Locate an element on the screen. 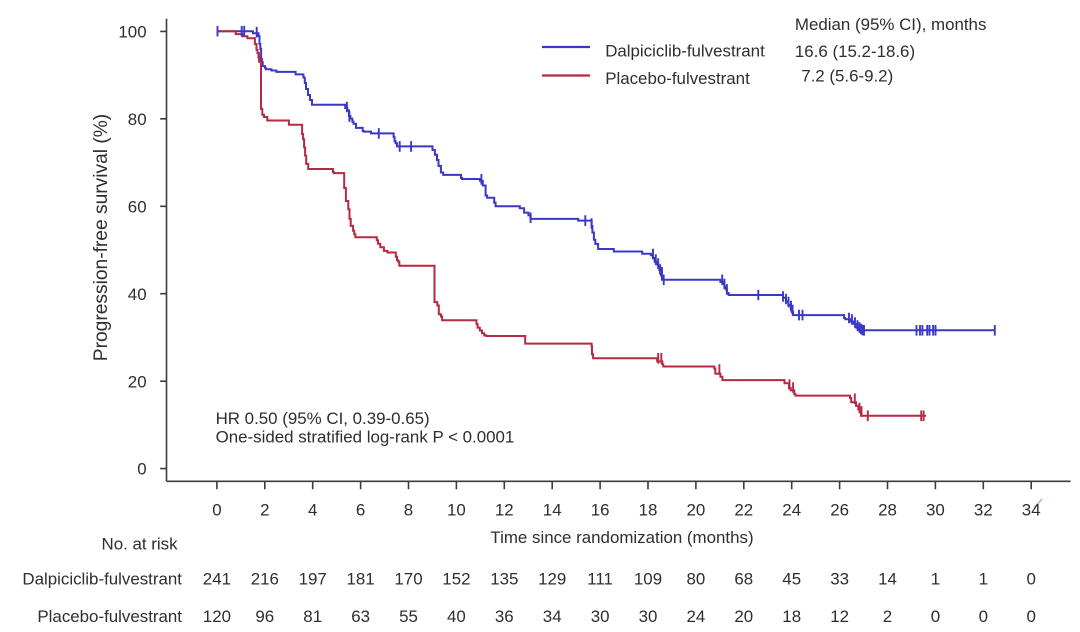 The image size is (1080, 632). svg-text: 96 is located at coordinates (264, 616).